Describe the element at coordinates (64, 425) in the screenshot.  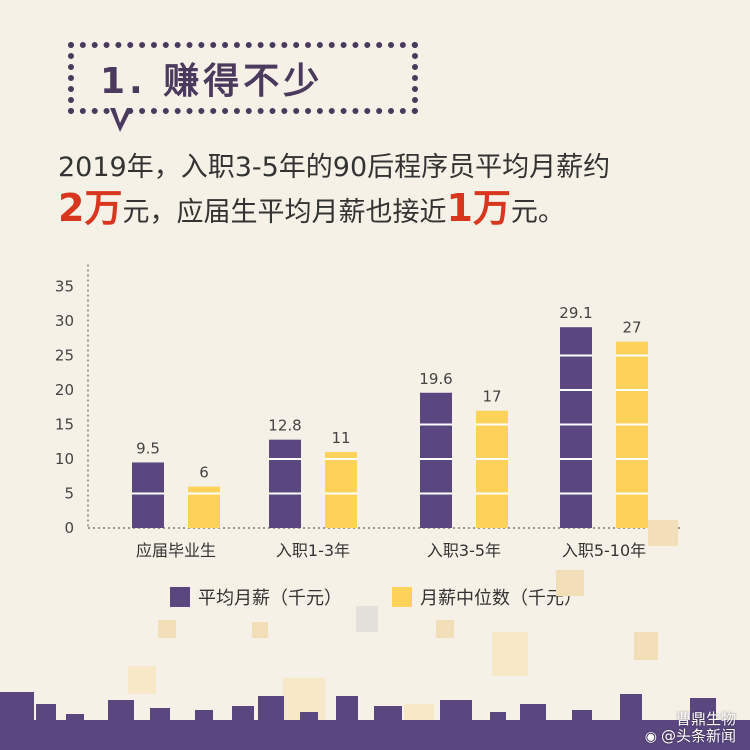
I see `y-tick-label: 15` at that location.